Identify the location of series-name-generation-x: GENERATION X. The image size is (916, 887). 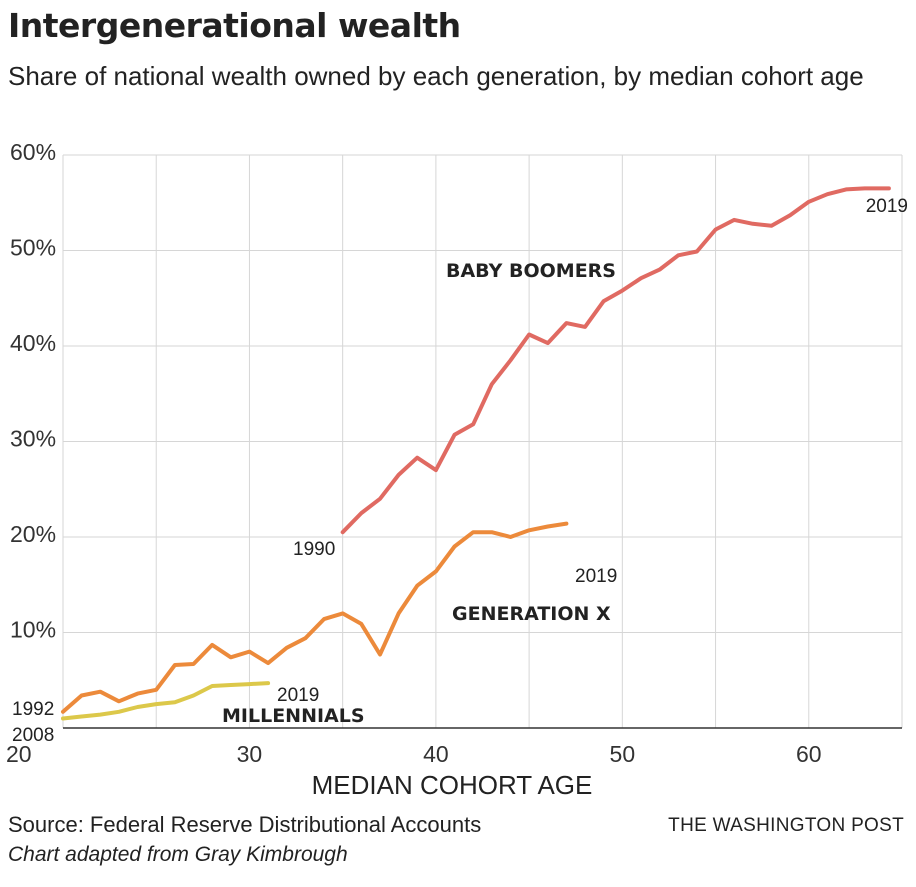
(531, 614).